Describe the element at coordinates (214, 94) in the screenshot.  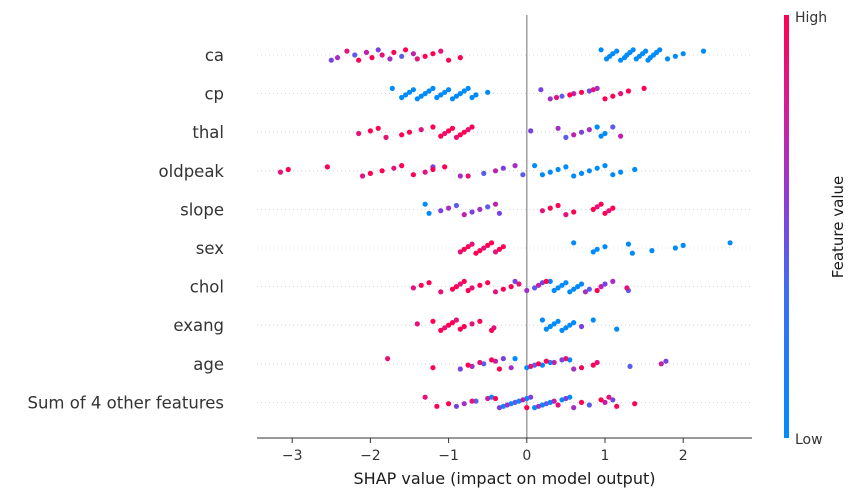
I see `feature-label-cp: cp` at that location.